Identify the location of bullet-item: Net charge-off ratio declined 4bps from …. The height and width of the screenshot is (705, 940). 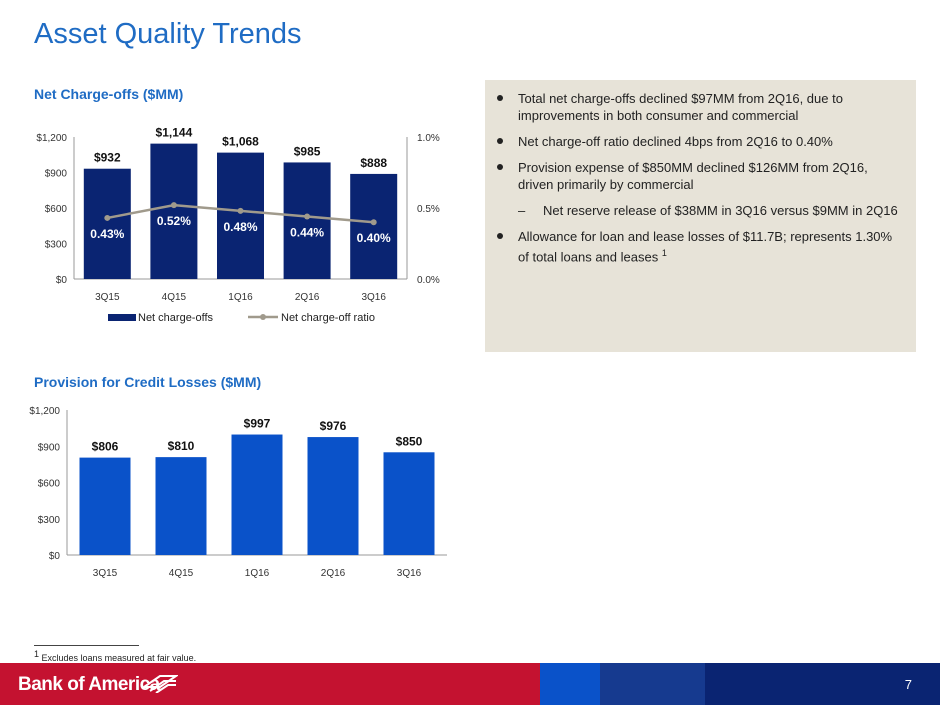
(700, 141).